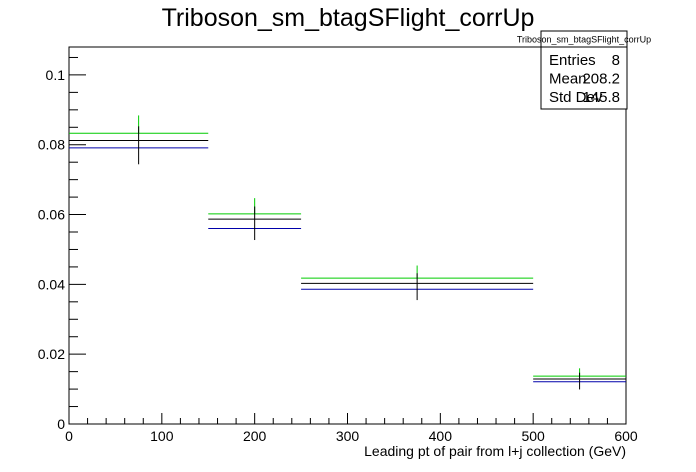  Describe the element at coordinates (626, 436) in the screenshot. I see `x-tick-label: 600` at that location.